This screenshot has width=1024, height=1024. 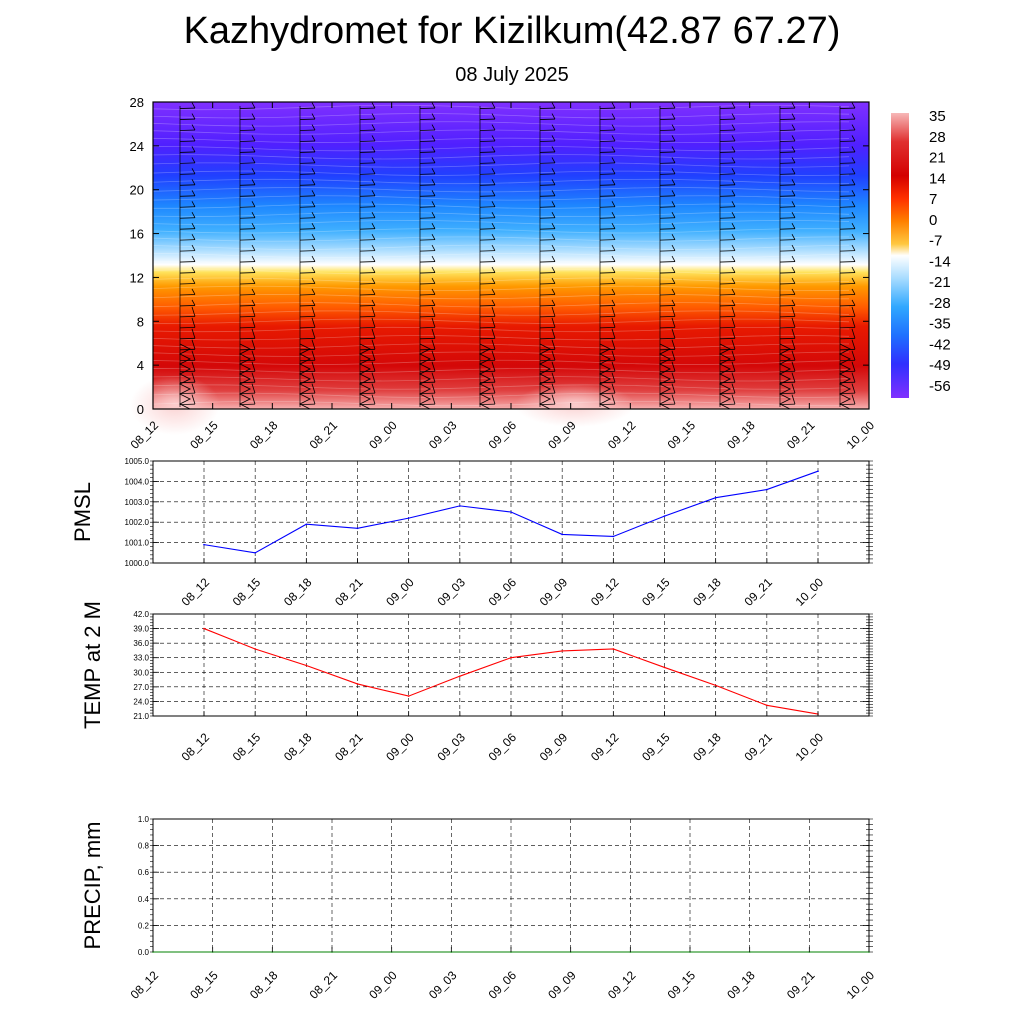 I want to click on y-tick-label: 42.0, so click(x=141, y=614).